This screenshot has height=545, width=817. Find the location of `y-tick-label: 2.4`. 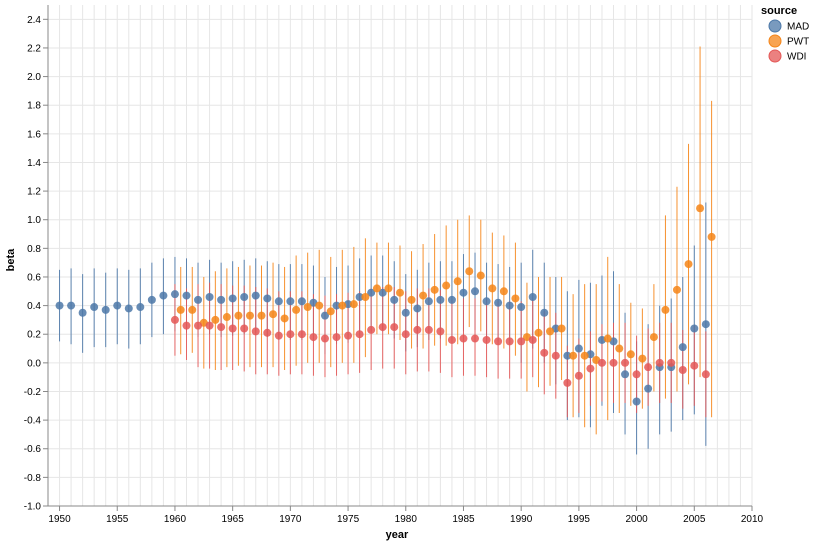

y-tick-label: 2.4 is located at coordinates (34, 20).